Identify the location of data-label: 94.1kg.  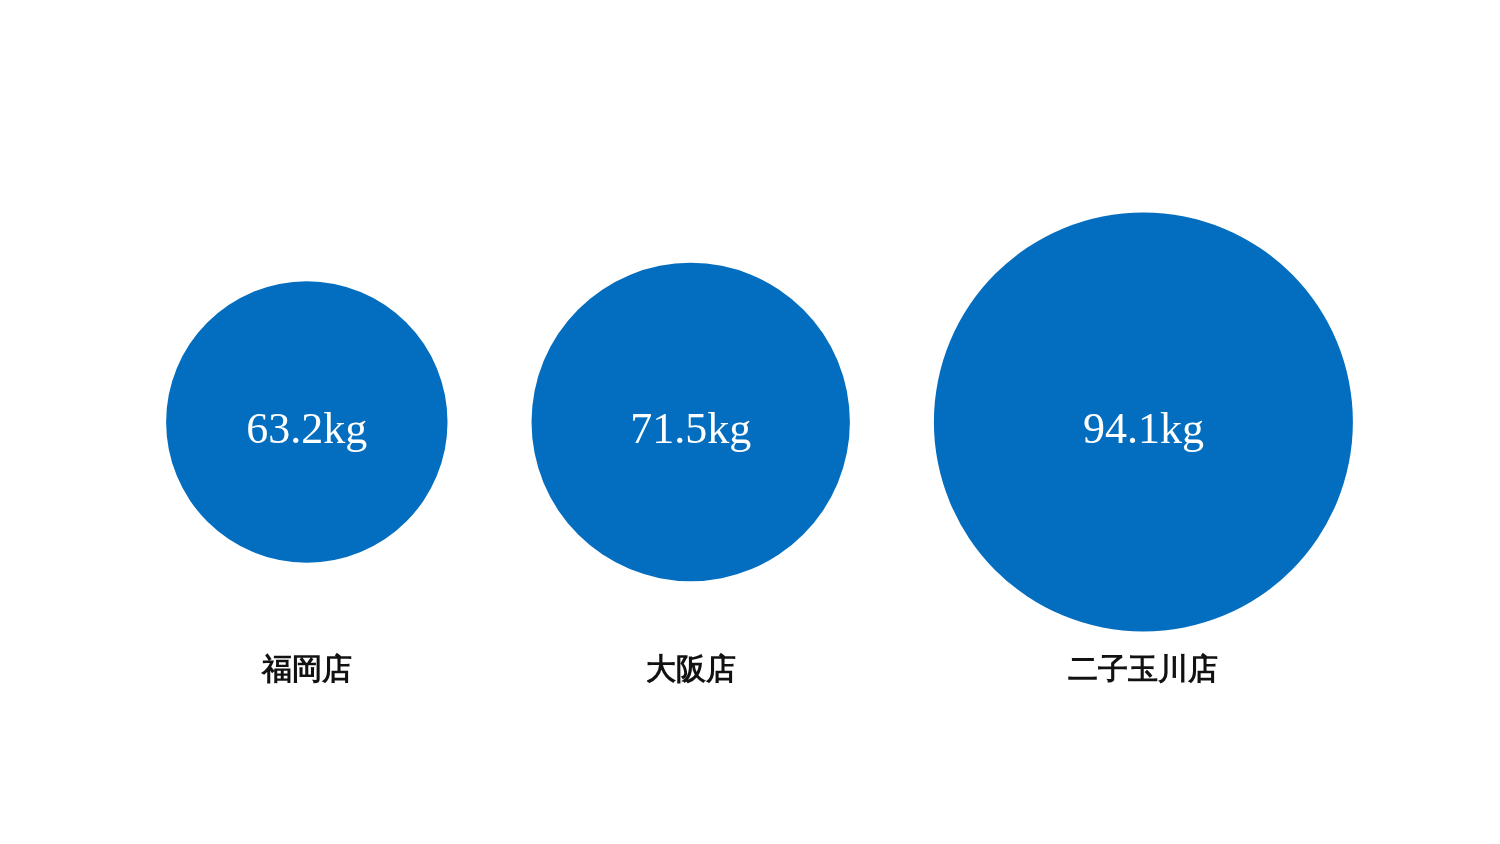
(1143, 428).